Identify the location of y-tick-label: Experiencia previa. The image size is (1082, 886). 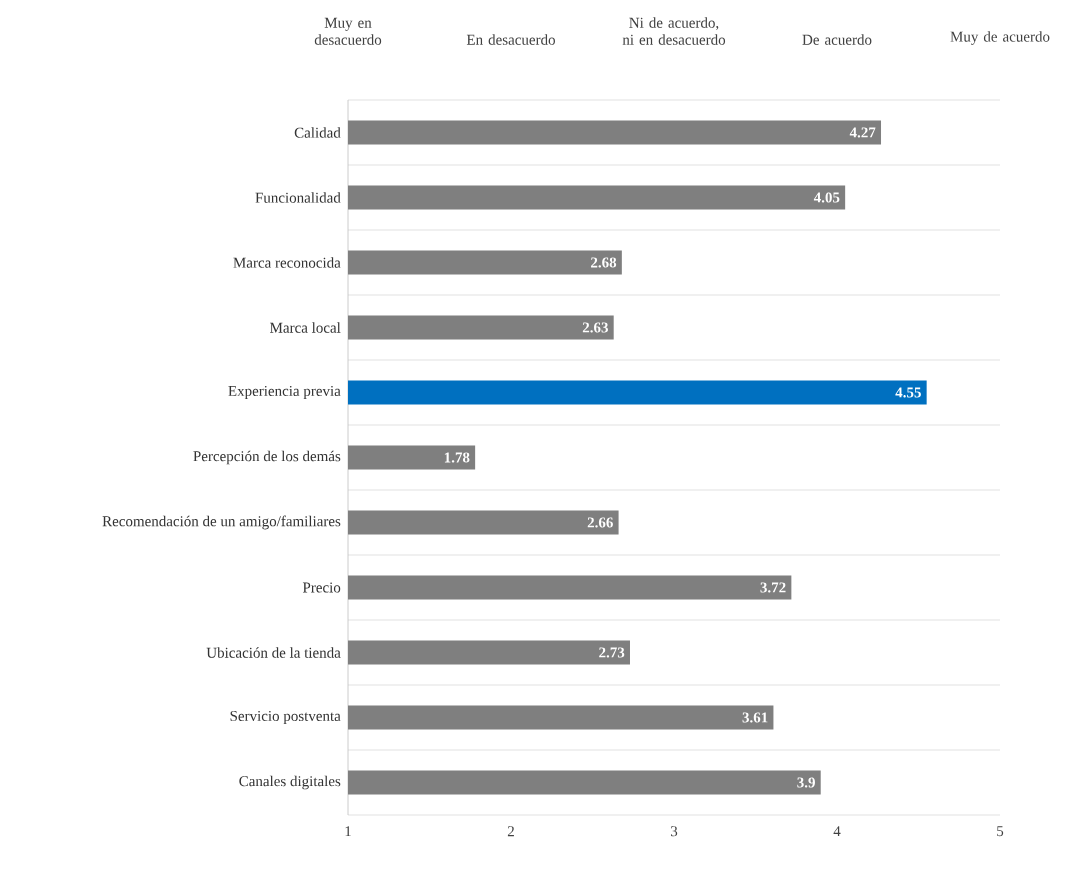
(284, 392).